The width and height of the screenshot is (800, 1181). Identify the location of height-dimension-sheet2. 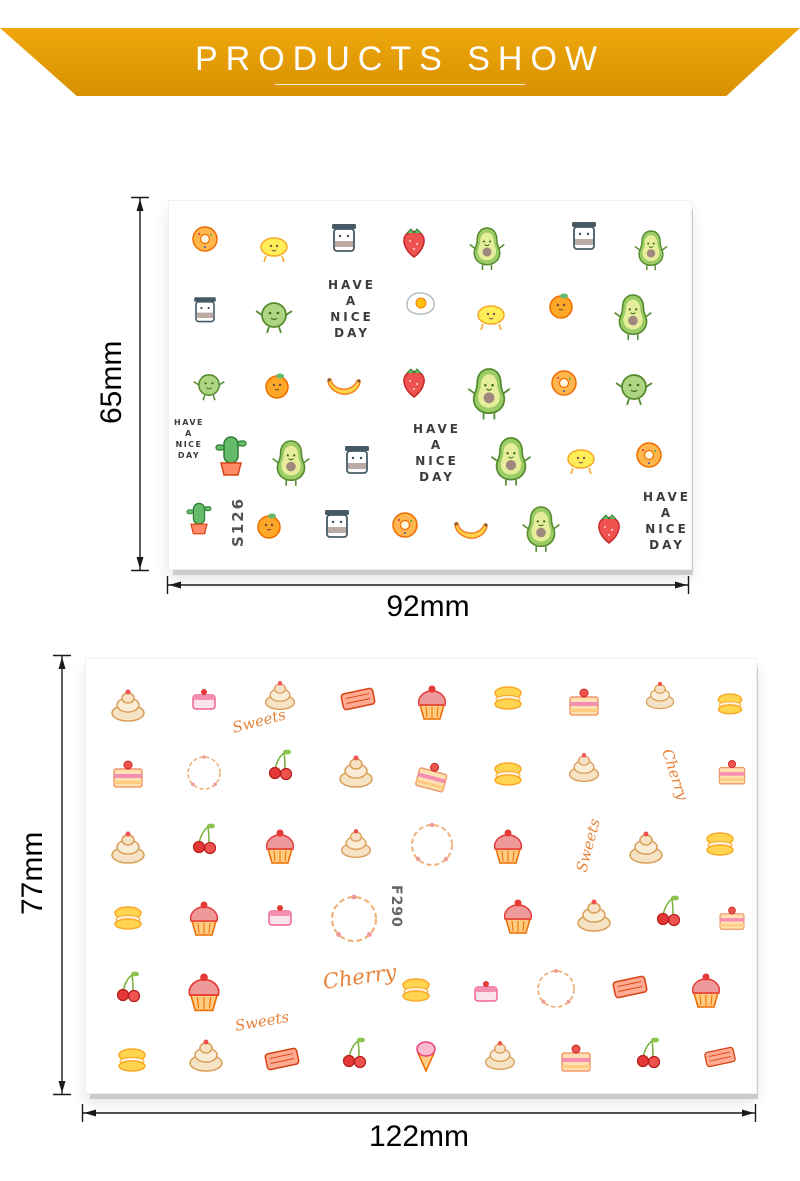
(62, 875).